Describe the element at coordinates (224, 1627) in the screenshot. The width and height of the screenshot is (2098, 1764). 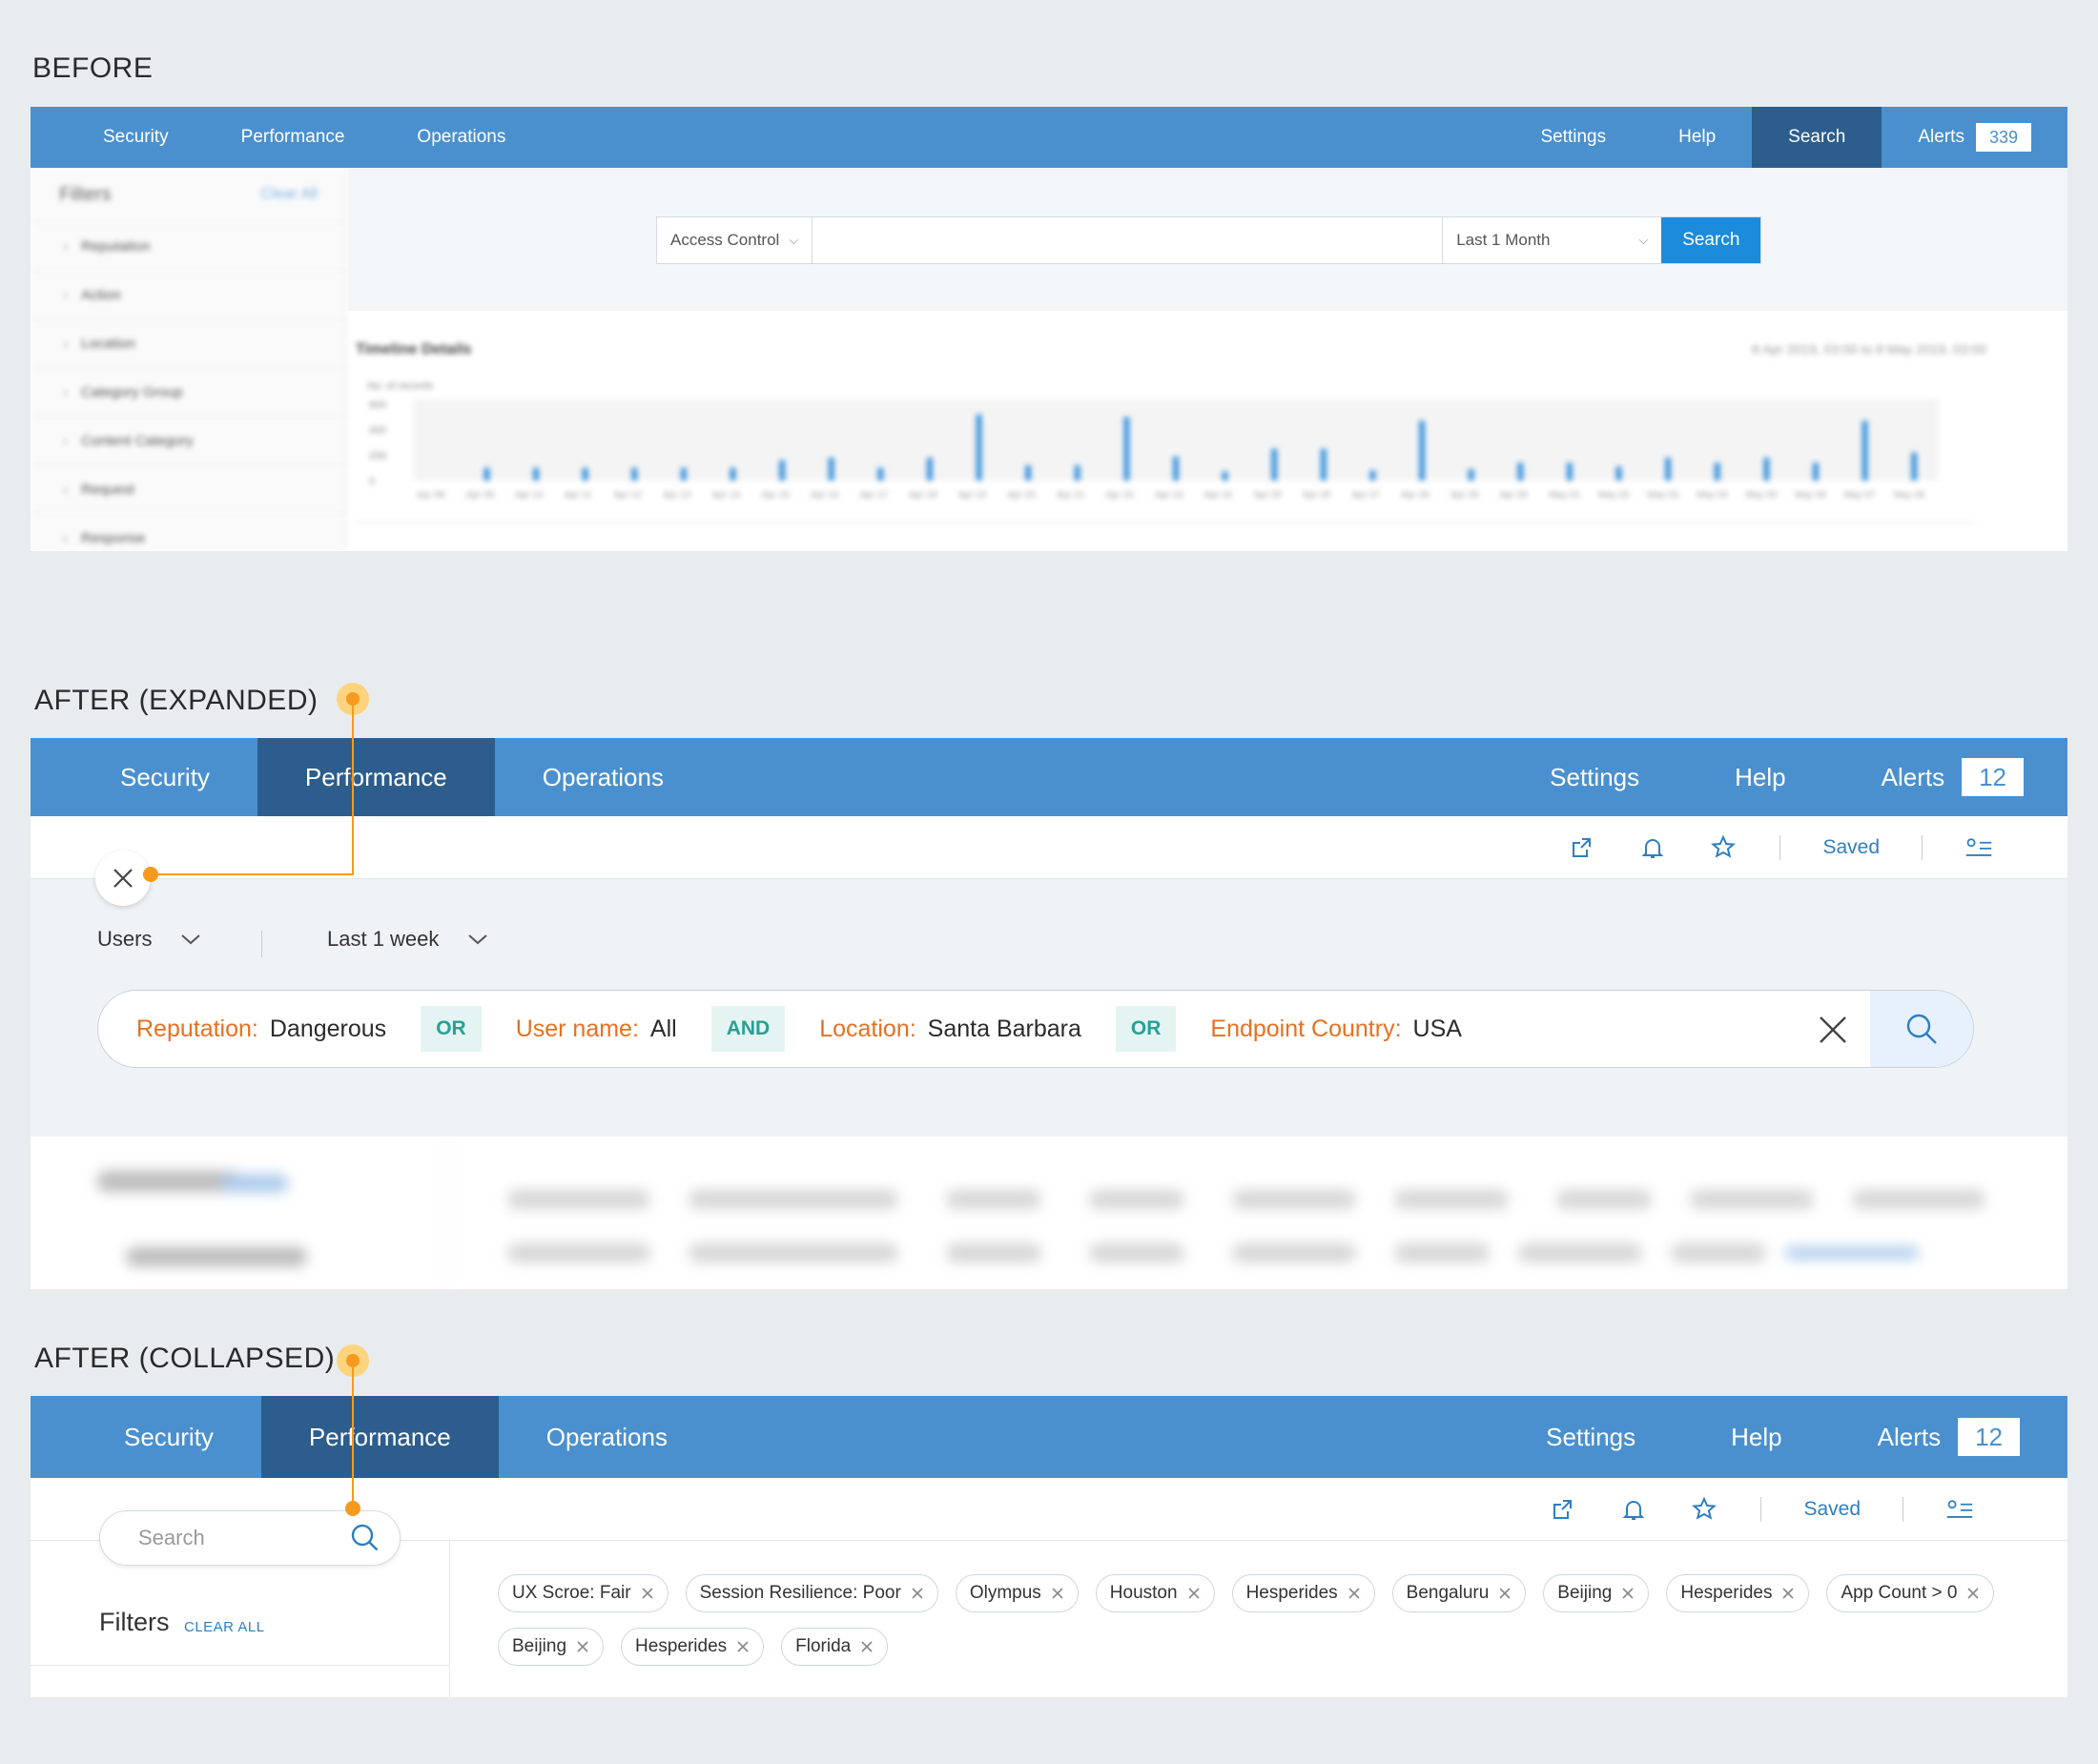
I see `clear-all-link: CLEAR ALL` at that location.